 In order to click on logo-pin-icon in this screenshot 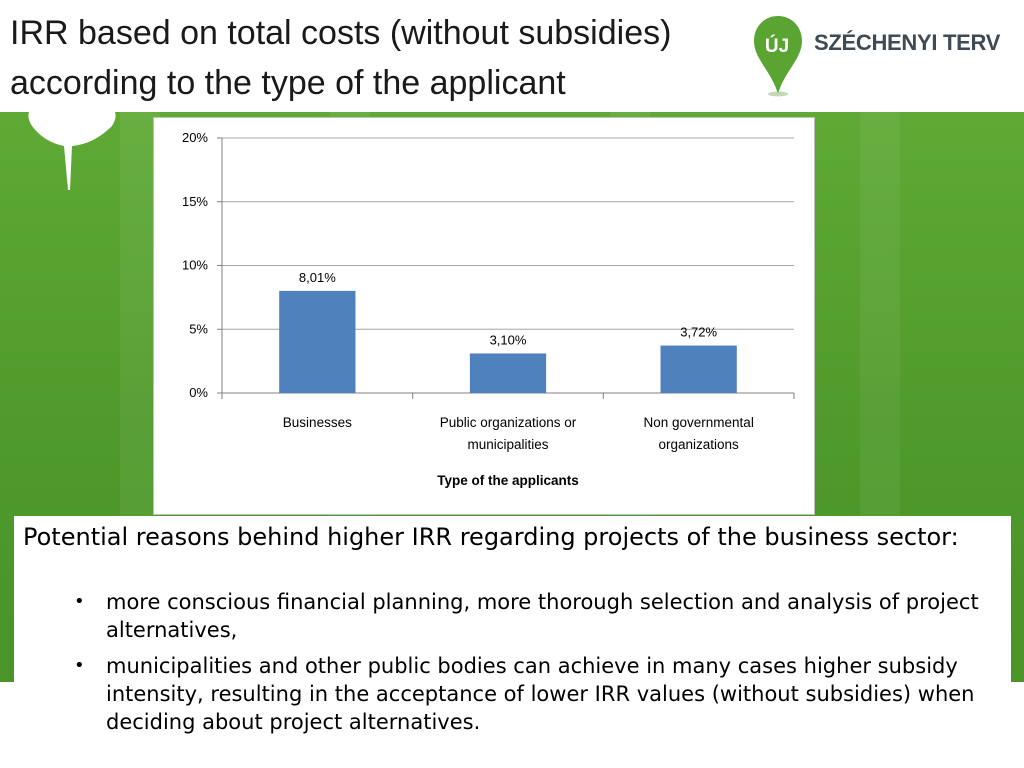, I will do `click(778, 56)`.